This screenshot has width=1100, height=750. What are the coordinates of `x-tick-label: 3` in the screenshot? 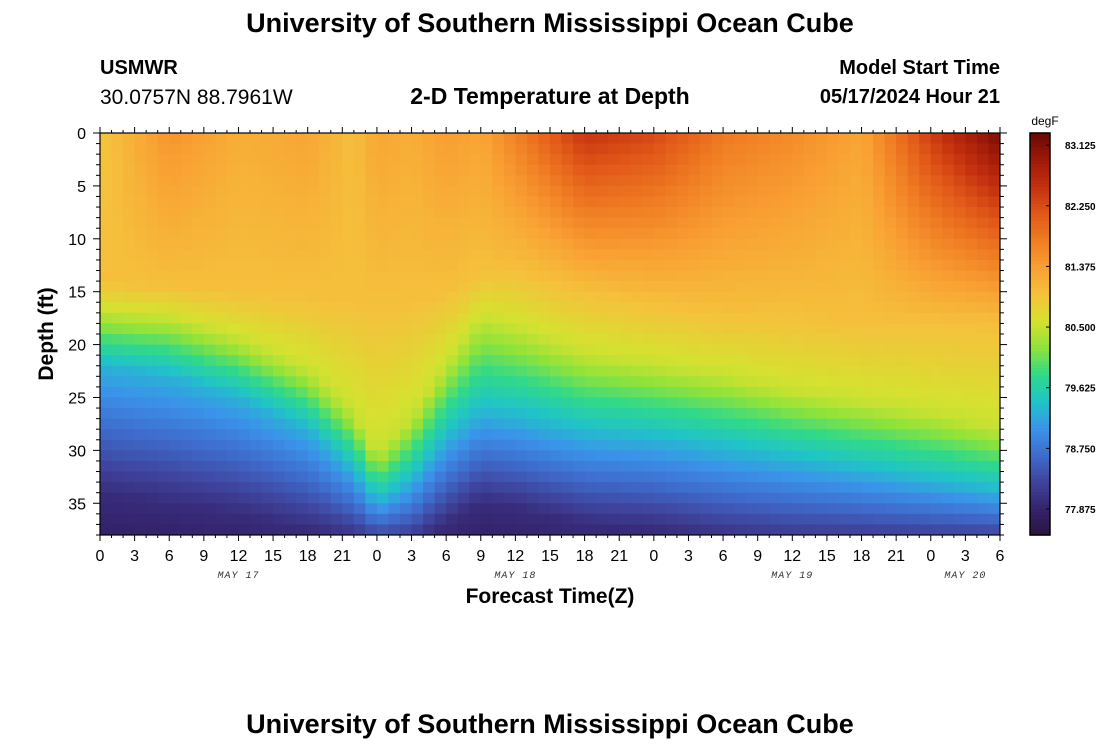 It's located at (965, 556).